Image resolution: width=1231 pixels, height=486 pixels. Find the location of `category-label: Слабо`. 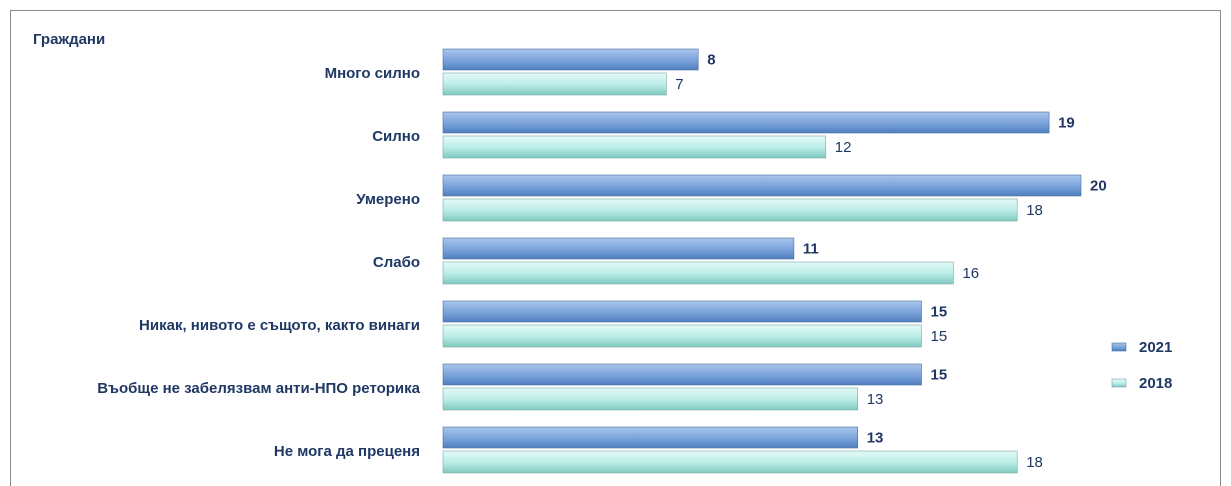

category-label: Слабо is located at coordinates (396, 262).